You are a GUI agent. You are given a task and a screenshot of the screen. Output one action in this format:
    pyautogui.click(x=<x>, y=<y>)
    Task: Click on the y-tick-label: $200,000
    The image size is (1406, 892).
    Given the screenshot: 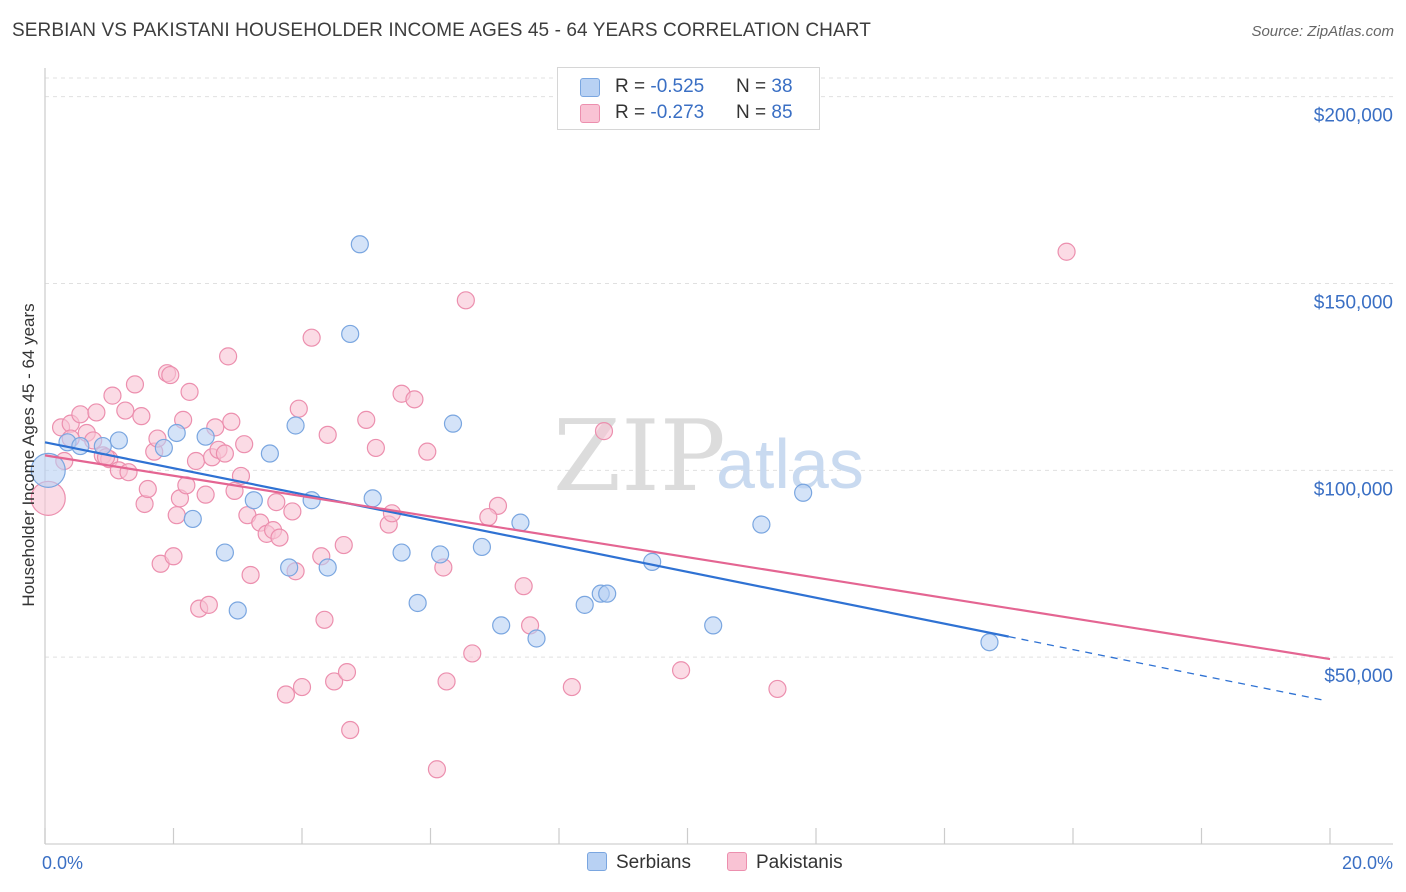 What is the action you would take?
    pyautogui.click(x=1353, y=116)
    